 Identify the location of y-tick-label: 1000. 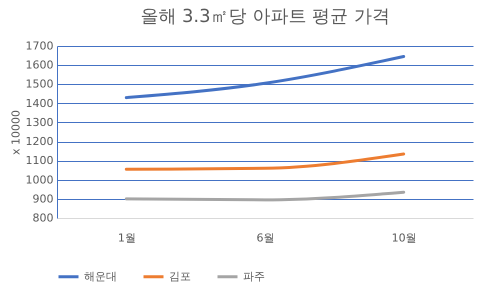
(40, 179).